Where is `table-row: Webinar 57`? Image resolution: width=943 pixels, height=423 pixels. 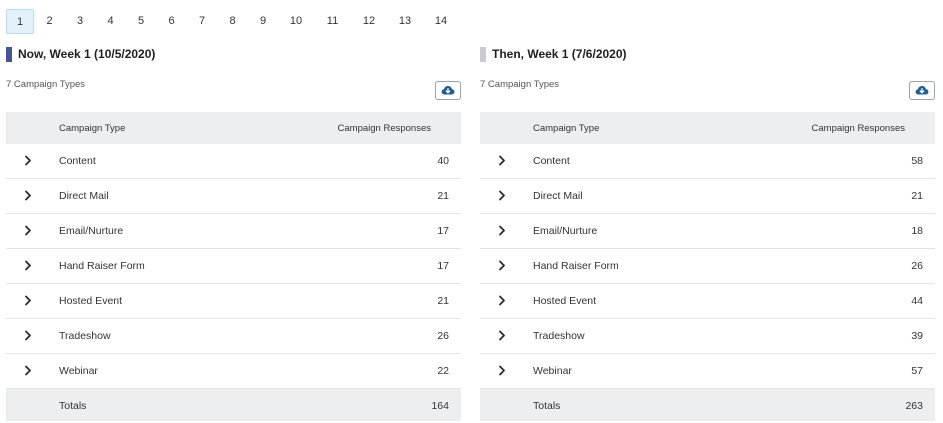
table-row: Webinar 57 is located at coordinates (707, 371).